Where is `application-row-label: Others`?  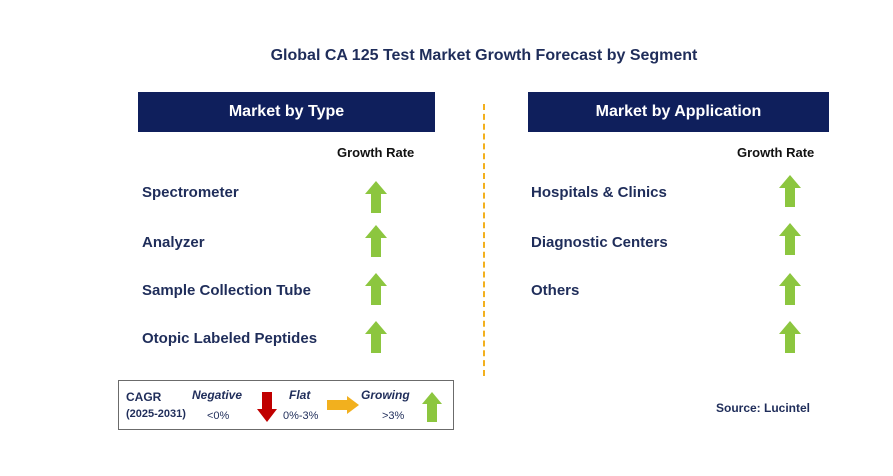 application-row-label: Others is located at coordinates (555, 290).